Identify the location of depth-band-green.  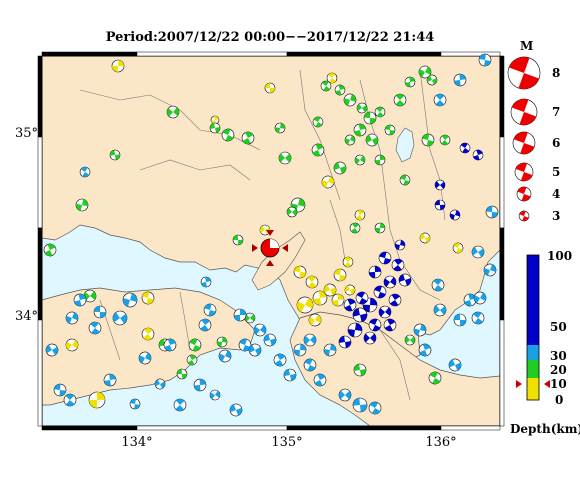
(533, 369).